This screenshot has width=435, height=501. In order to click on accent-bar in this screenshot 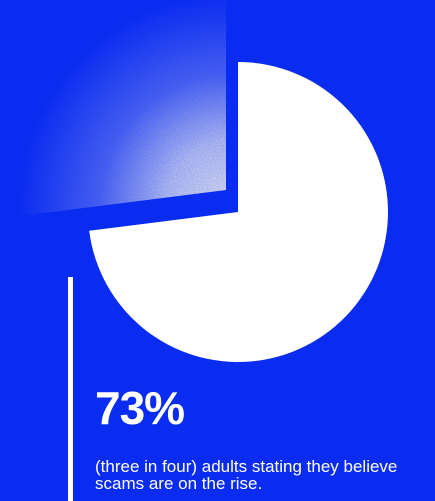, I will do `click(70, 389)`.